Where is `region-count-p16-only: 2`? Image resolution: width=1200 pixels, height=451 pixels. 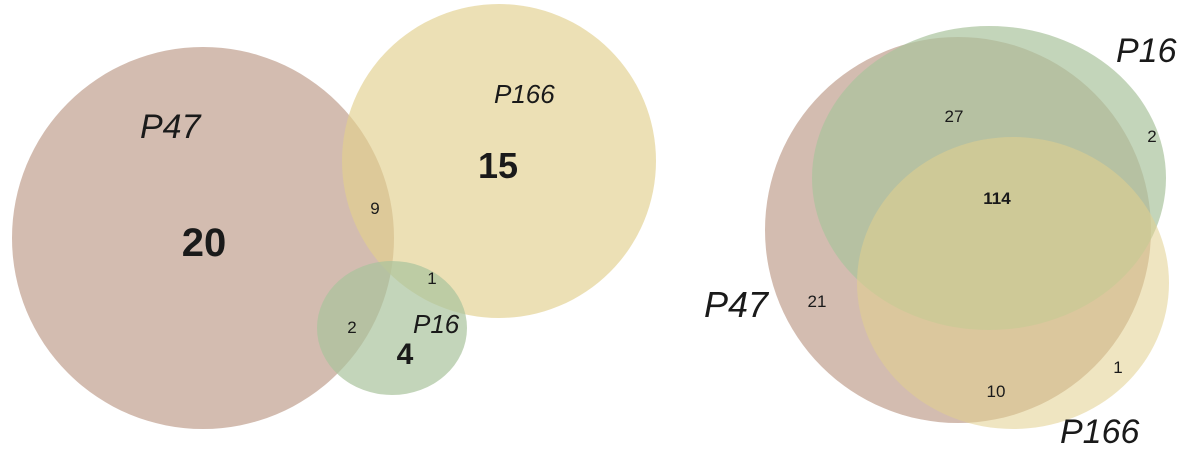
region-count-p16-only: 2 is located at coordinates (1151, 136).